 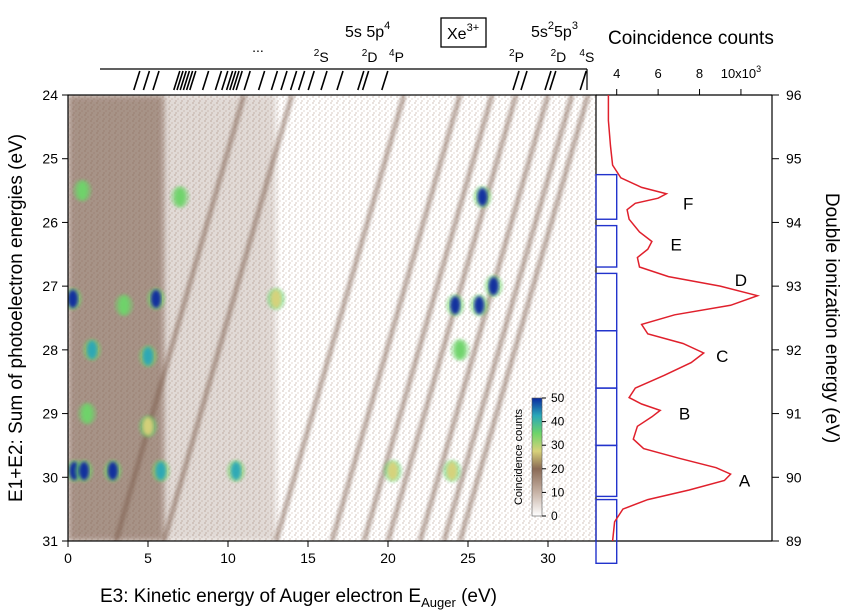 What do you see at coordinates (347, 54) in the screenshot?
I see `state-annotations: 2S 2D 4P 2P 2D 4S ... 5s 5p4 Xe3+ 5s25p3` at bounding box center [347, 54].